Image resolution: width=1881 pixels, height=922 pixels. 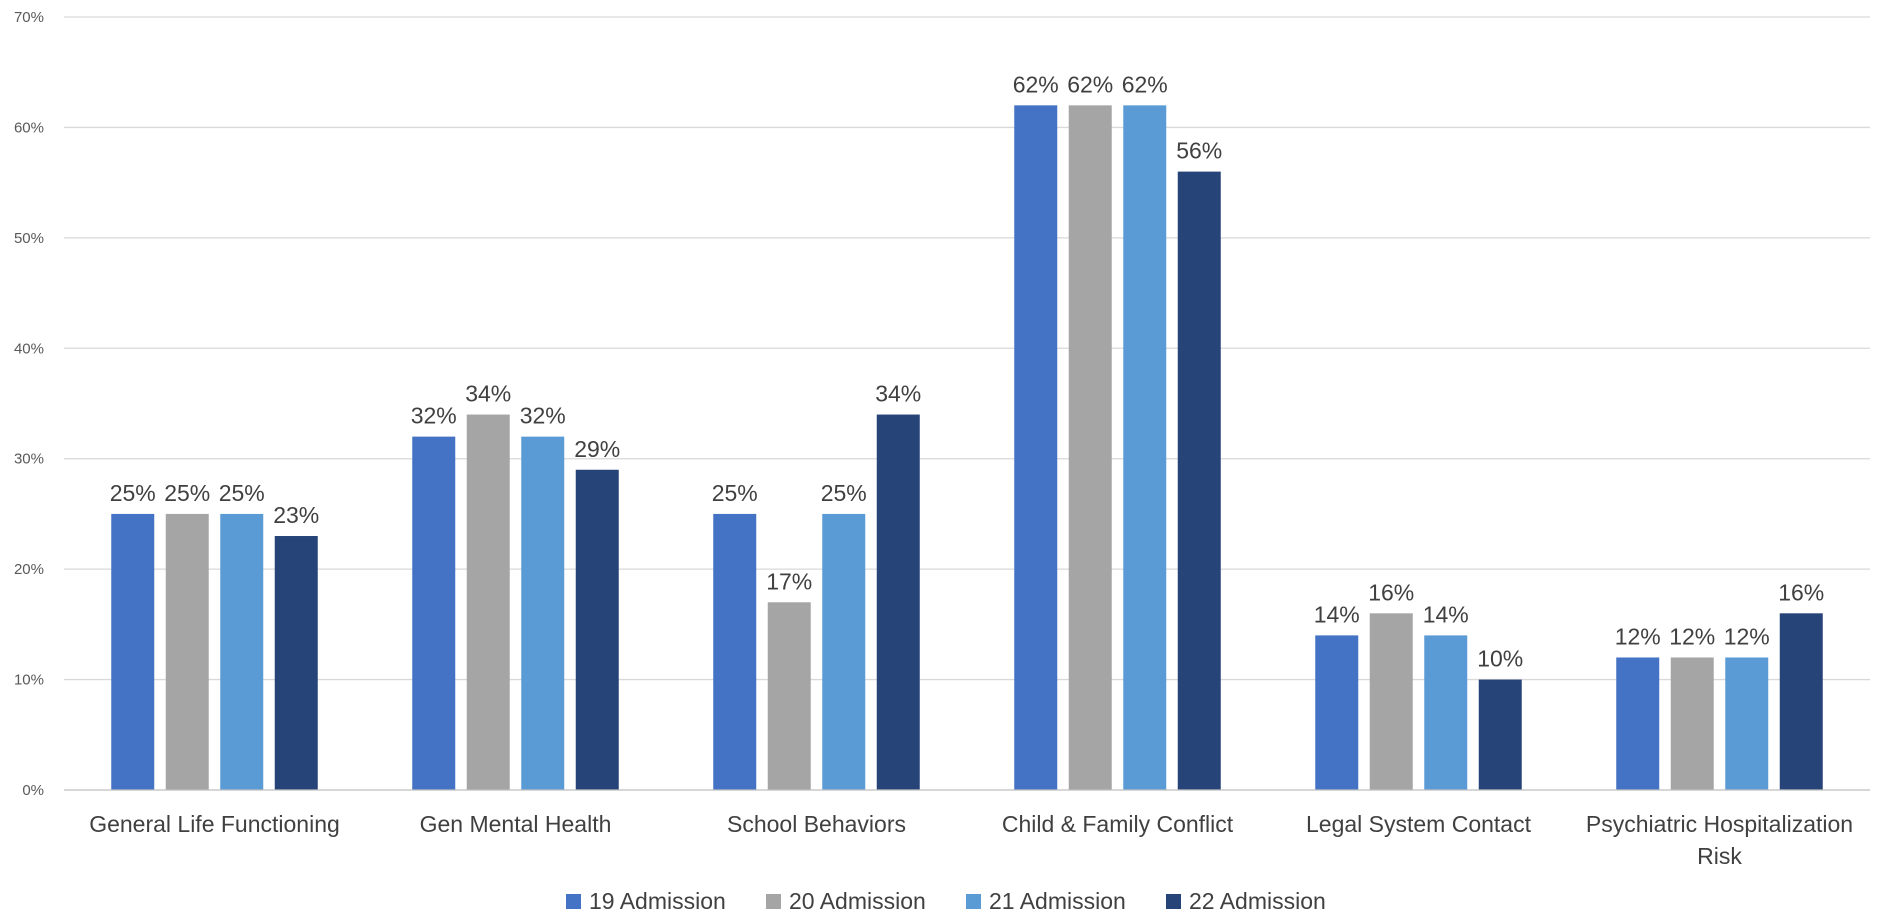 I want to click on y-tick-label: 70%, so click(x=29, y=17).